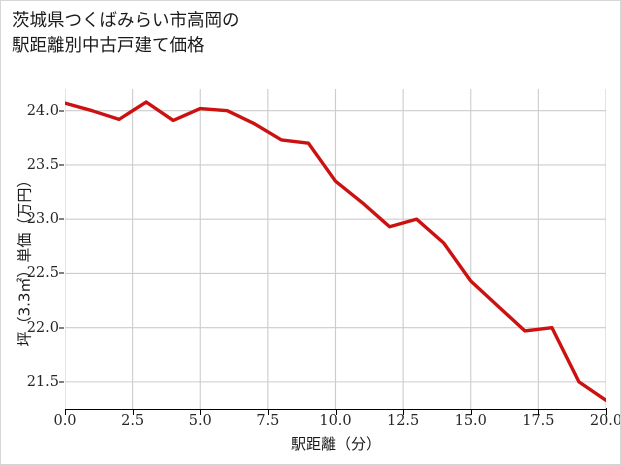  What do you see at coordinates (605, 421) in the screenshot?
I see `x-tick-label: 20.0` at bounding box center [605, 421].